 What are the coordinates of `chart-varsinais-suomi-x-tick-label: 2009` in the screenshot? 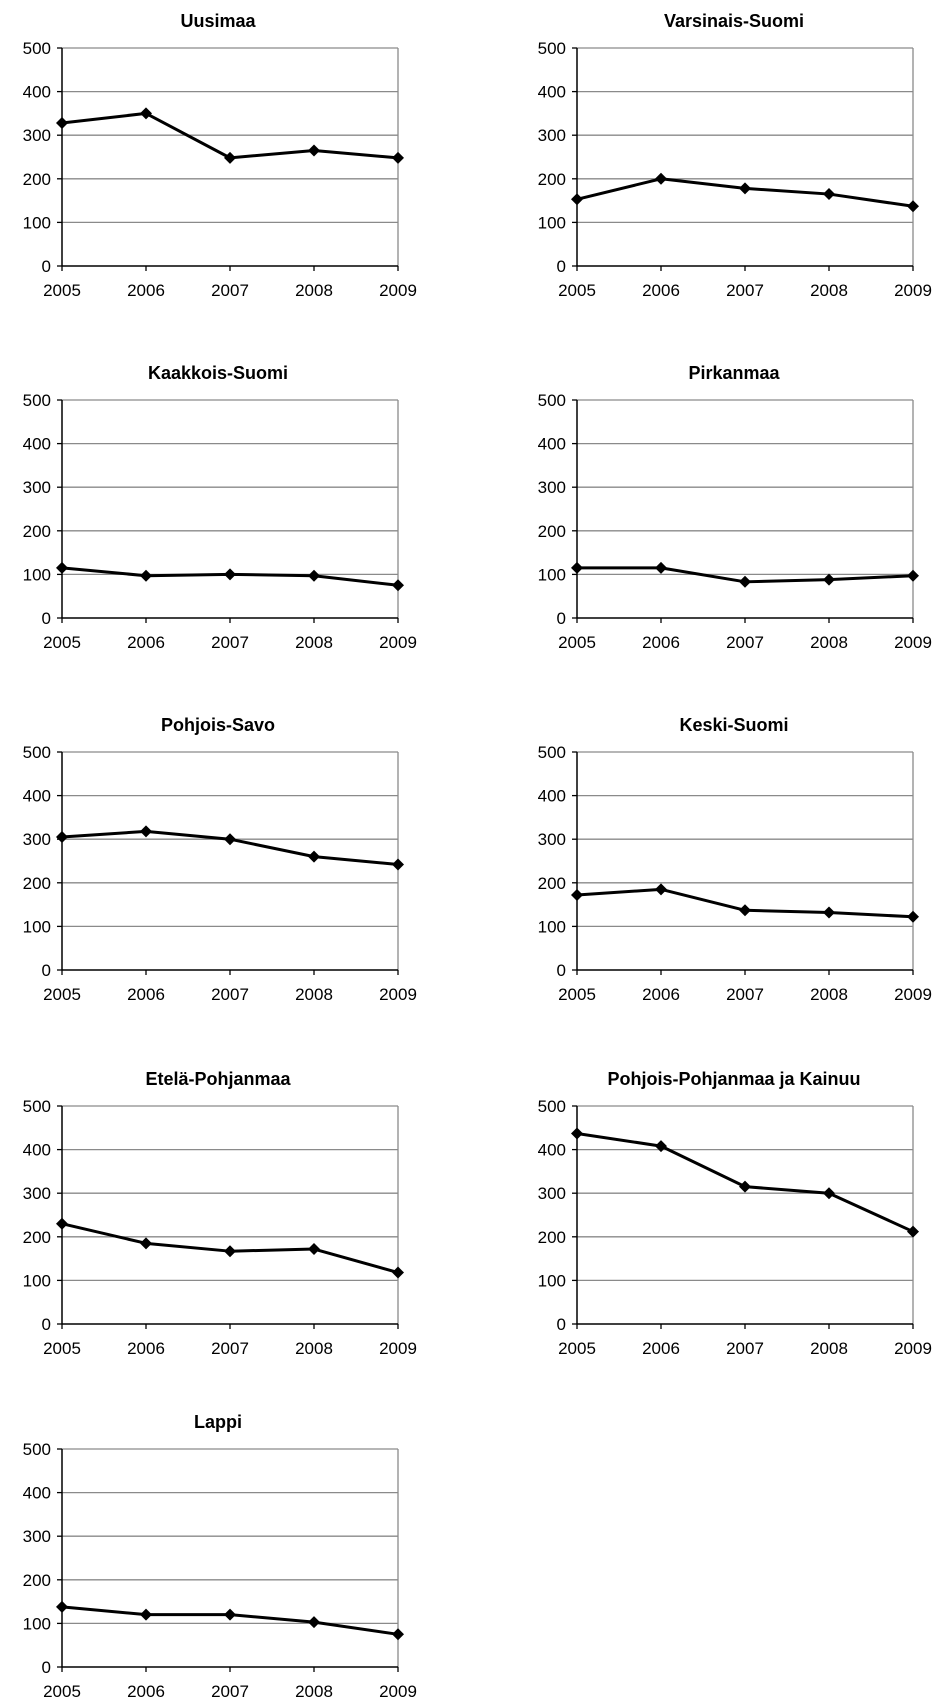 It's located at (913, 290).